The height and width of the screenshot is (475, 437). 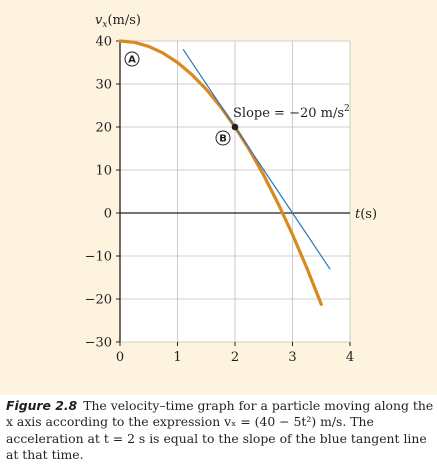 What do you see at coordinates (181, 98) in the screenshot?
I see `points: AB` at bounding box center [181, 98].